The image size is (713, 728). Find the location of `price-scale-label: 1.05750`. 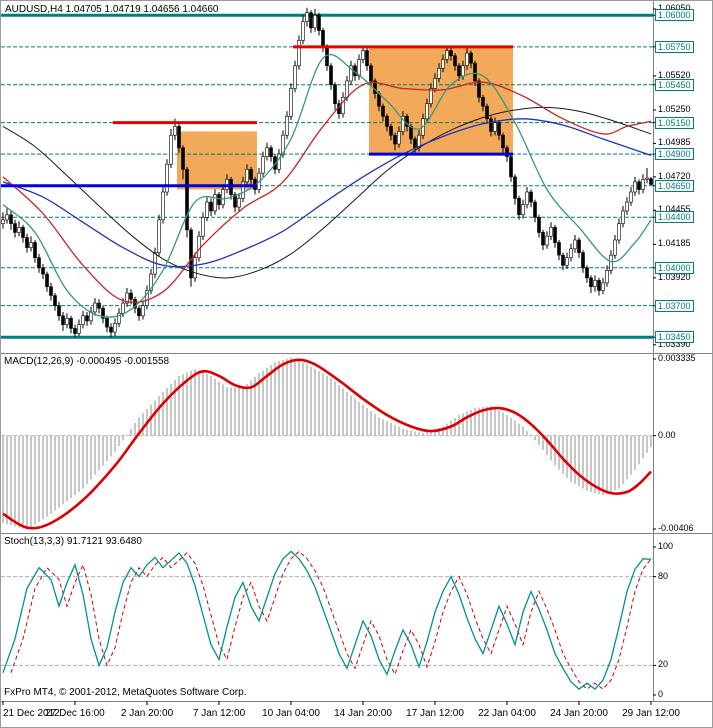

price-scale-label: 1.05750 is located at coordinates (674, 46).